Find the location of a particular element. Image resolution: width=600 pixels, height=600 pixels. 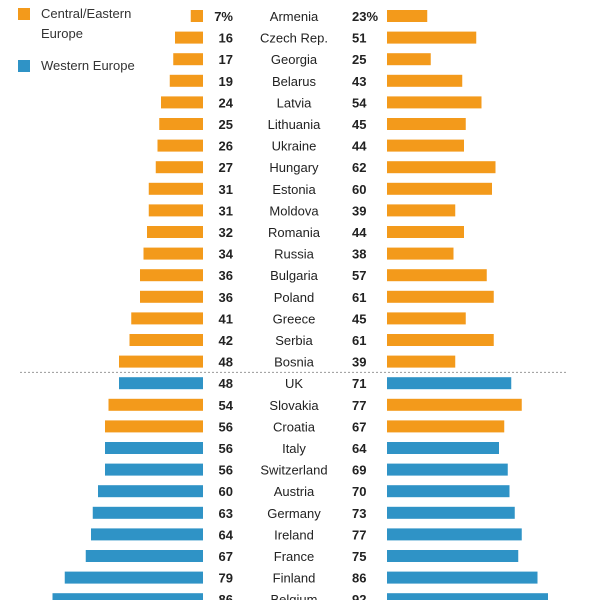

value-left-france: 67 is located at coordinates (226, 556).